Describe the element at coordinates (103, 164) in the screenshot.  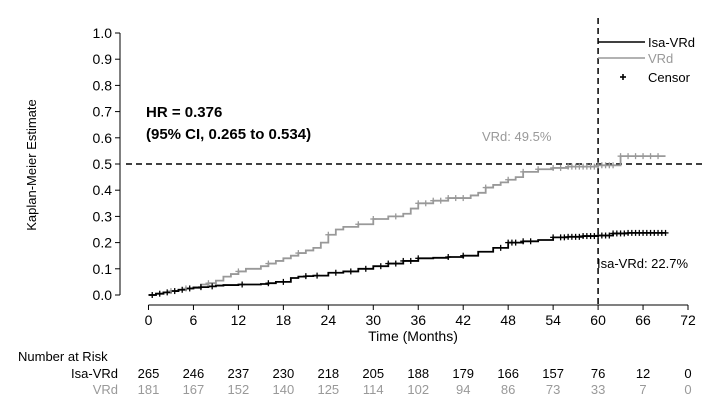
I see `y-tick-label: 0.5` at that location.